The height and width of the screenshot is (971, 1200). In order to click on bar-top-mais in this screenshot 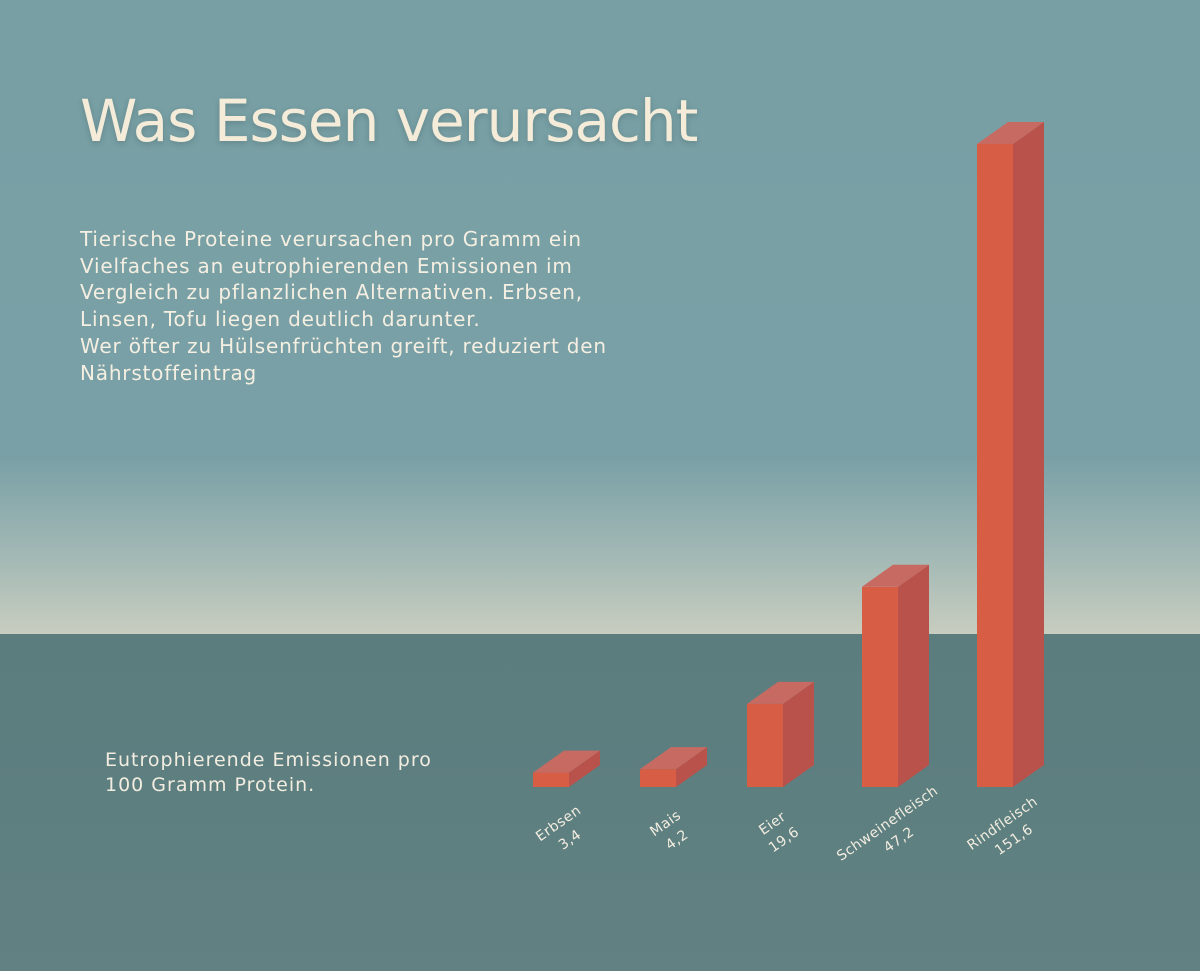, I will do `click(673, 758)`.